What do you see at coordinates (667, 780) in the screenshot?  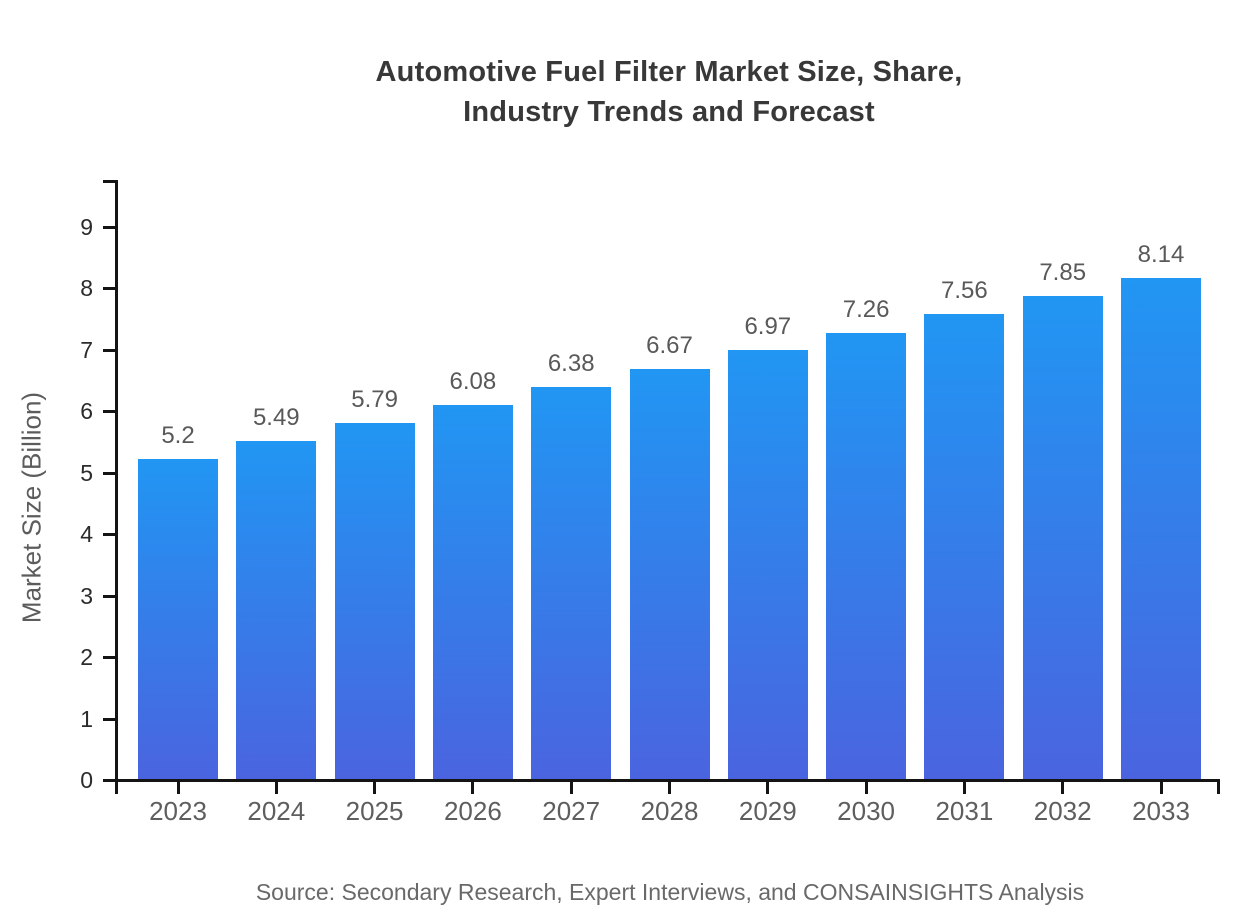 I see `x-axis-line` at bounding box center [667, 780].